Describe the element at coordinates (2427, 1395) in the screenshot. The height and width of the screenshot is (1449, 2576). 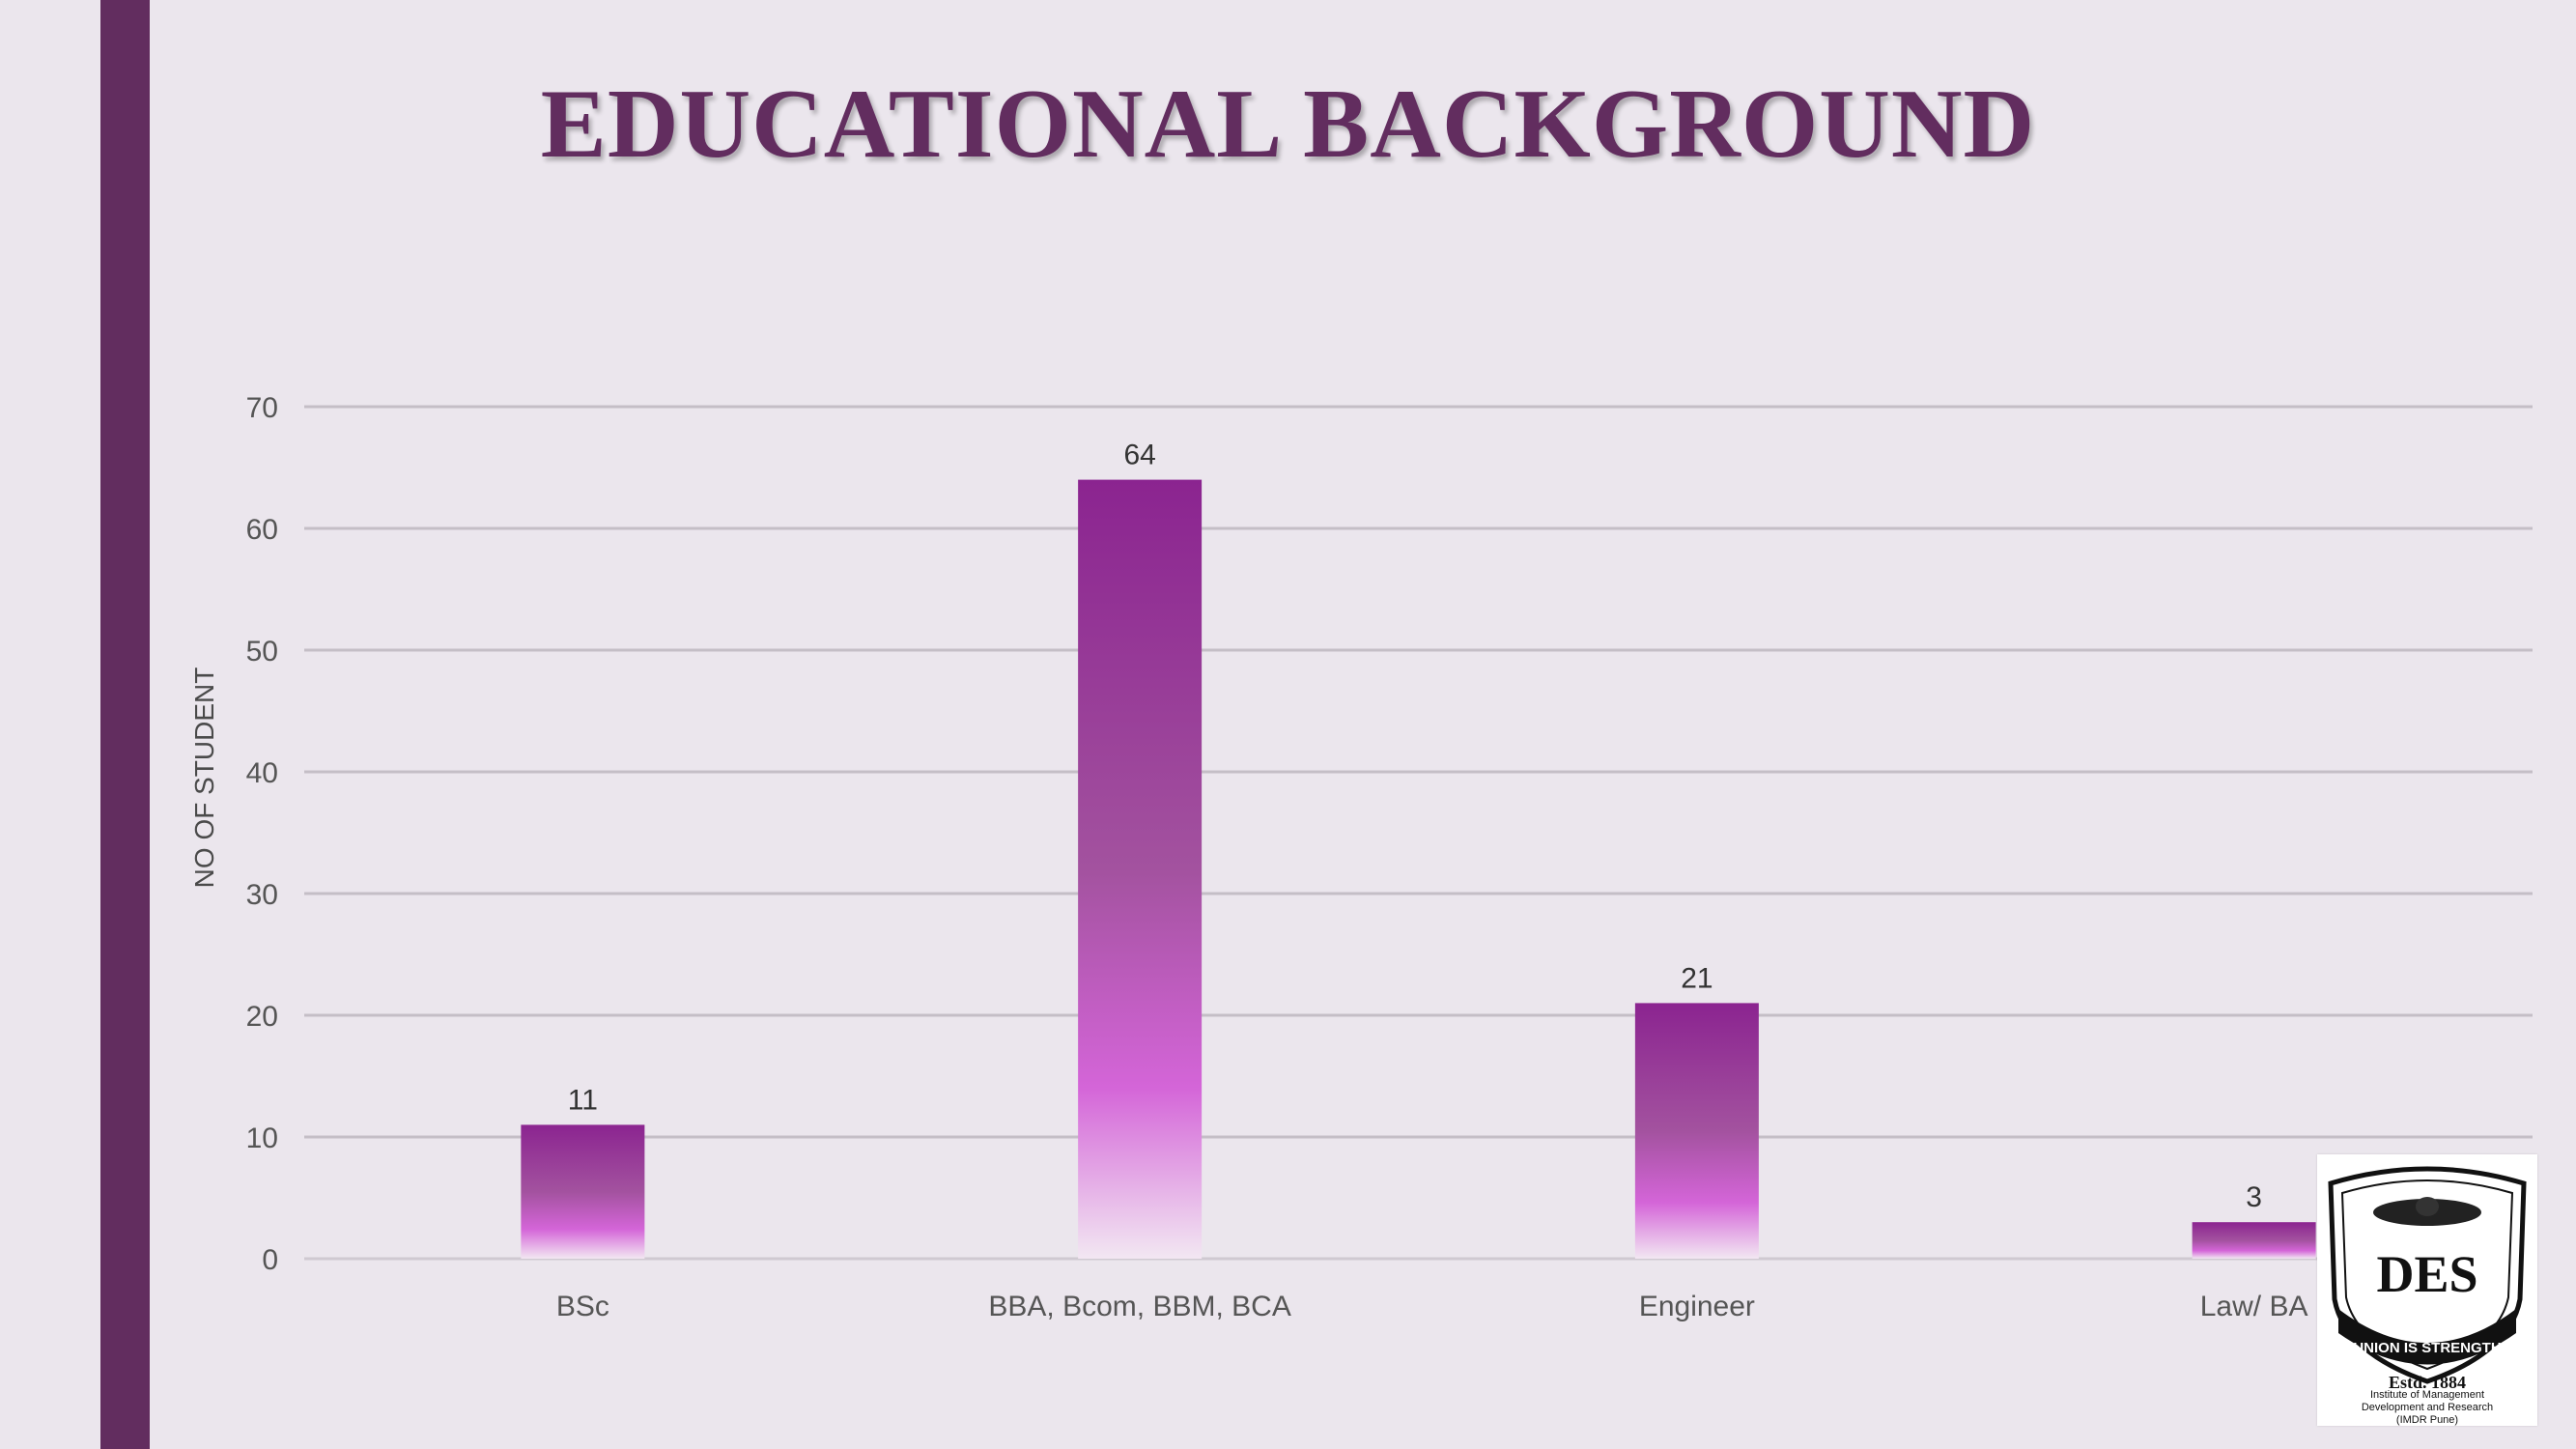
I see `svg-text: Institute of Management` at that location.